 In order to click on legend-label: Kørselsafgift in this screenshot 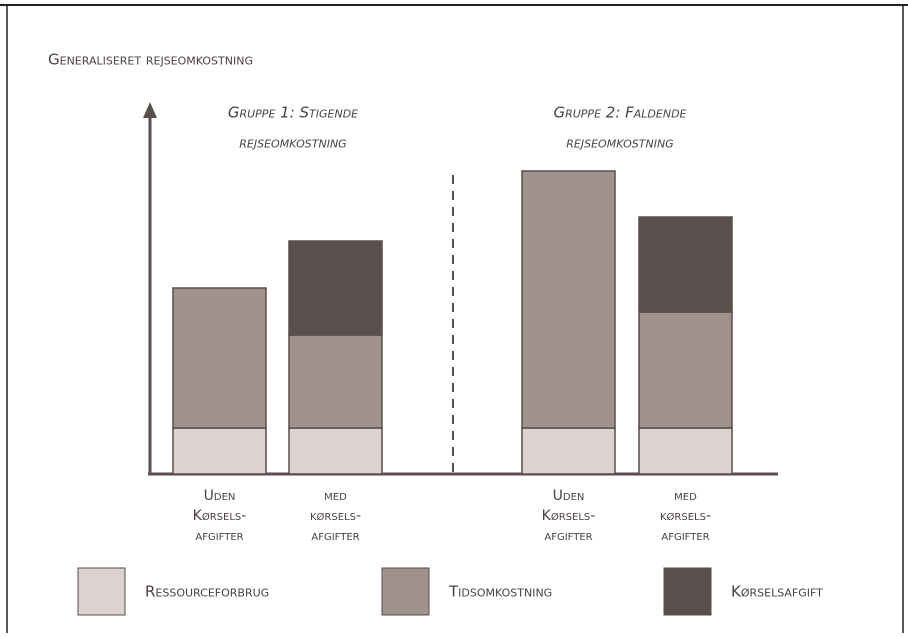, I will do `click(777, 592)`.